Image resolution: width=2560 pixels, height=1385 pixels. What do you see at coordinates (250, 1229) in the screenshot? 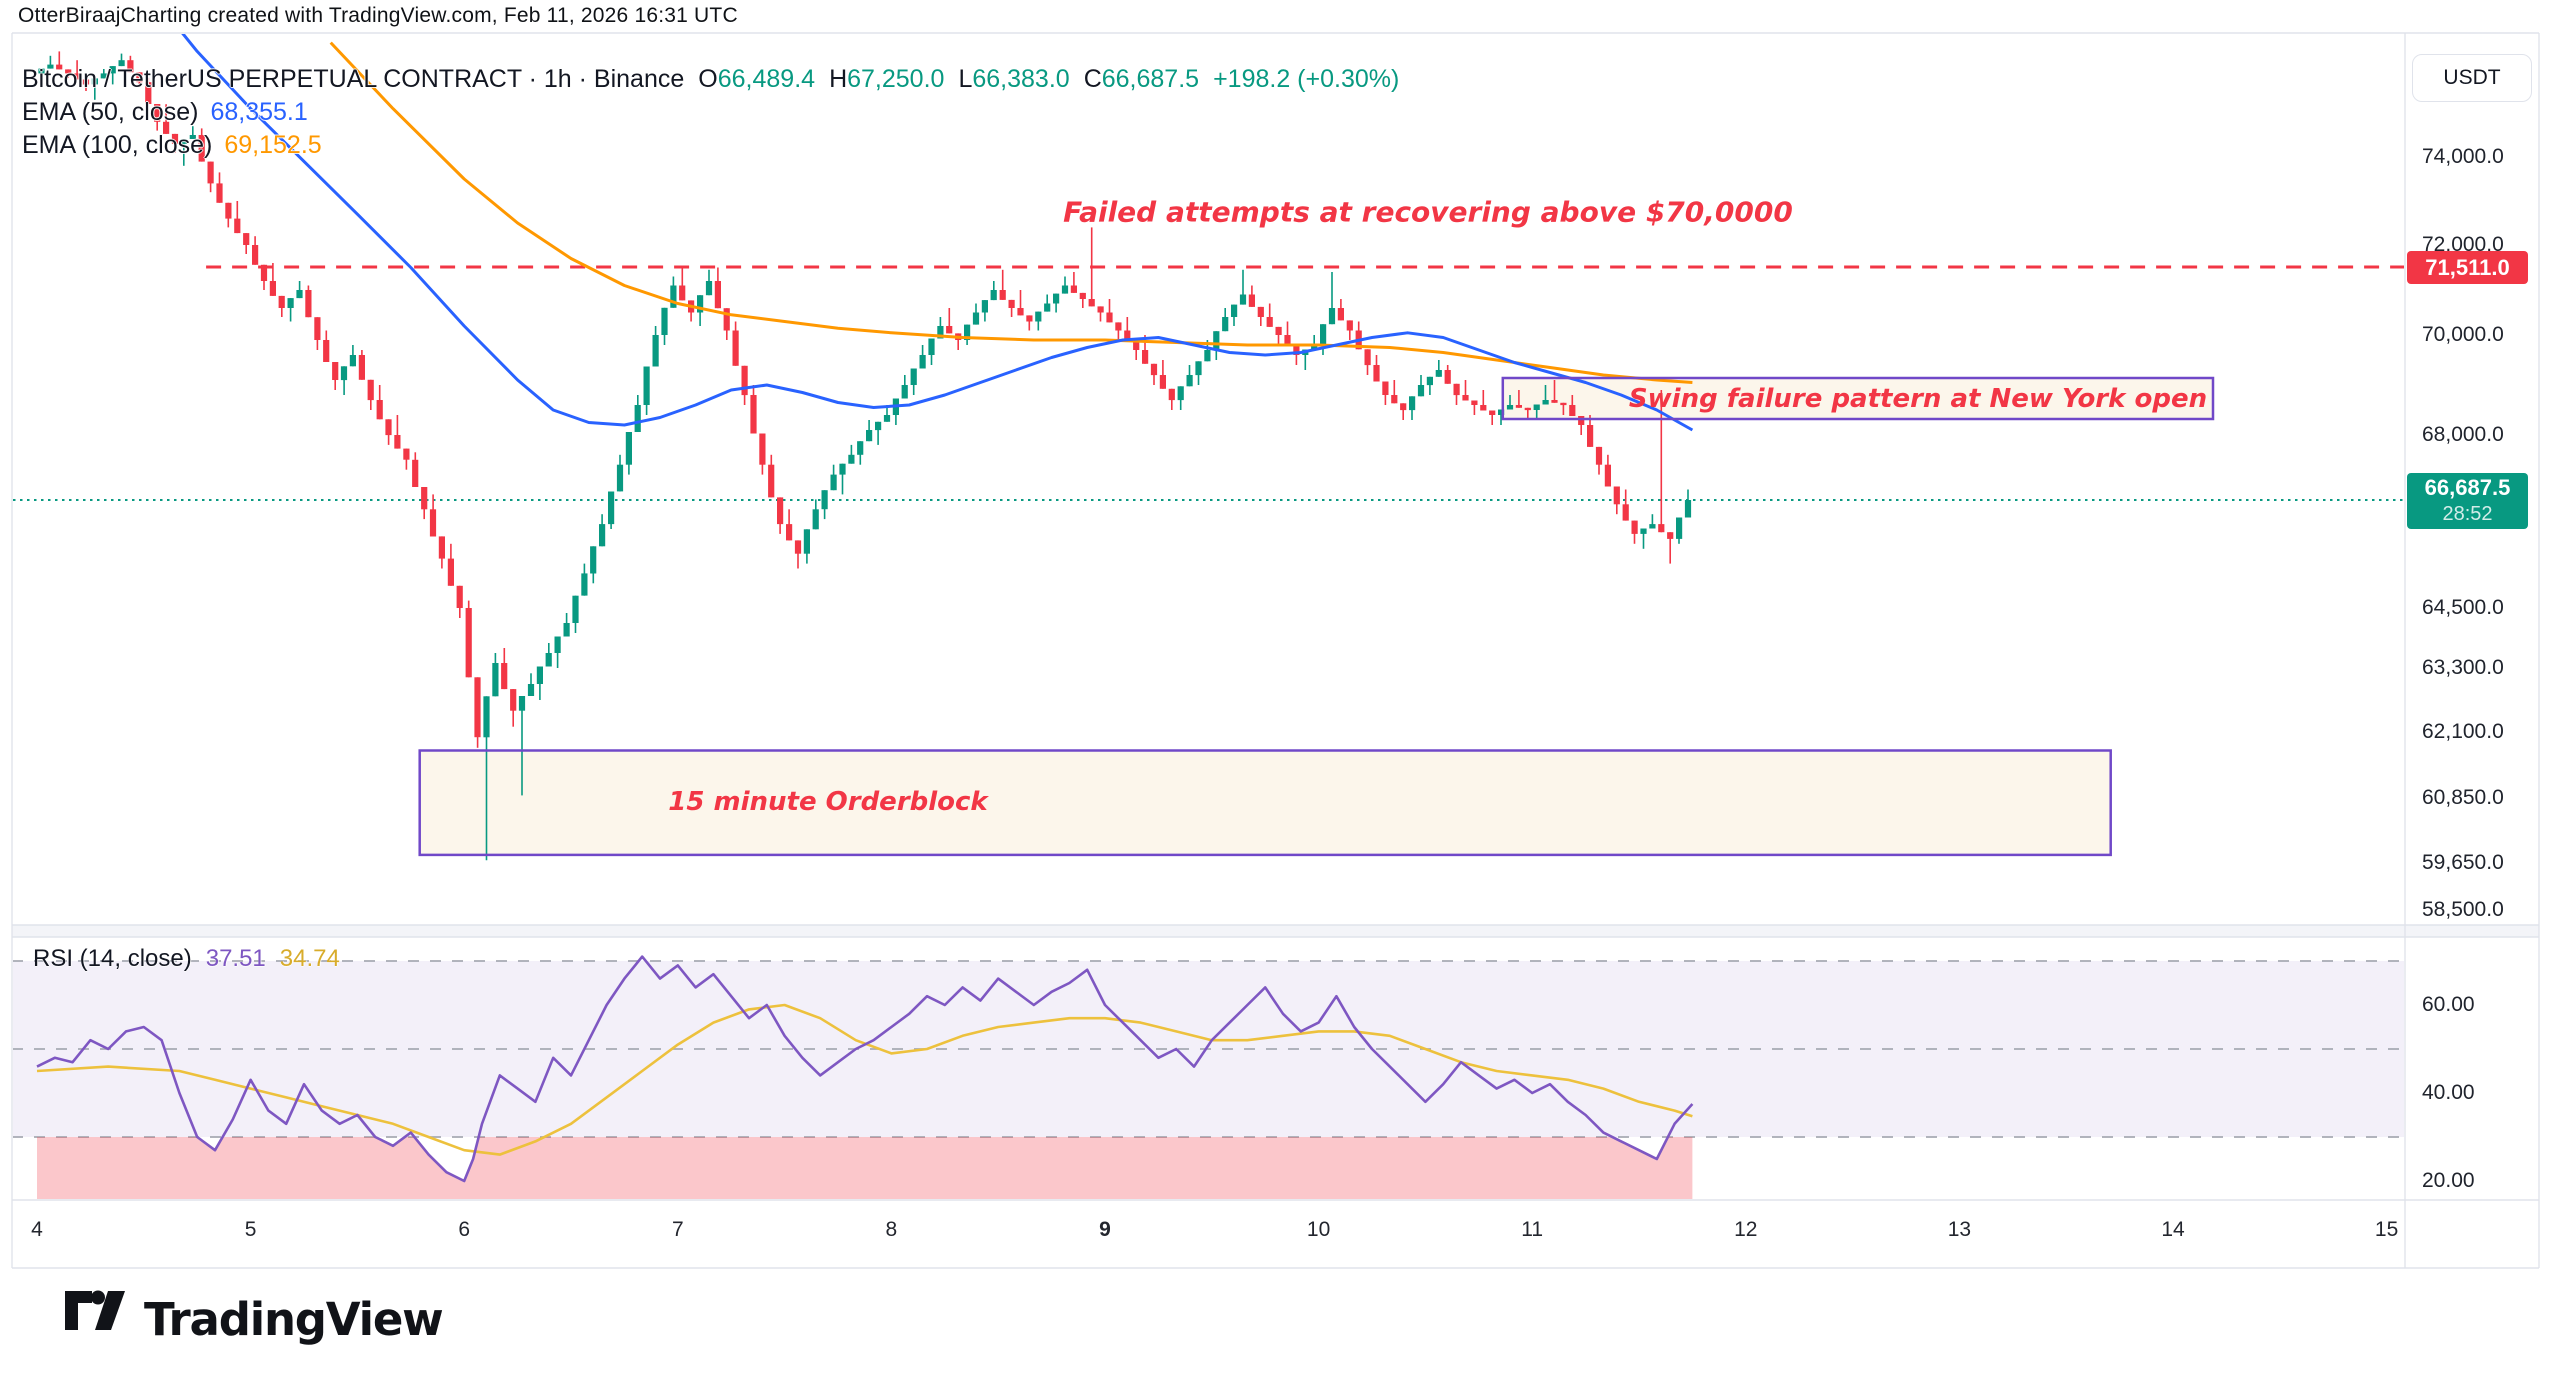
I see `time-axis-label: 5` at bounding box center [250, 1229].